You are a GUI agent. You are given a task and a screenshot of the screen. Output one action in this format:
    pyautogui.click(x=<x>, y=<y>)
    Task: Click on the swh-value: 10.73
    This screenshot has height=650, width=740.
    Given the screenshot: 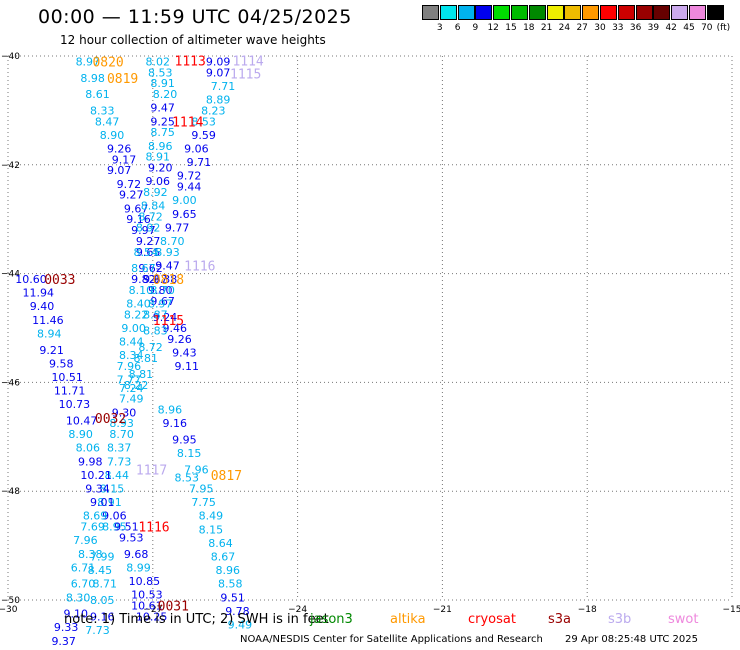 What is the action you would take?
    pyautogui.click(x=75, y=404)
    